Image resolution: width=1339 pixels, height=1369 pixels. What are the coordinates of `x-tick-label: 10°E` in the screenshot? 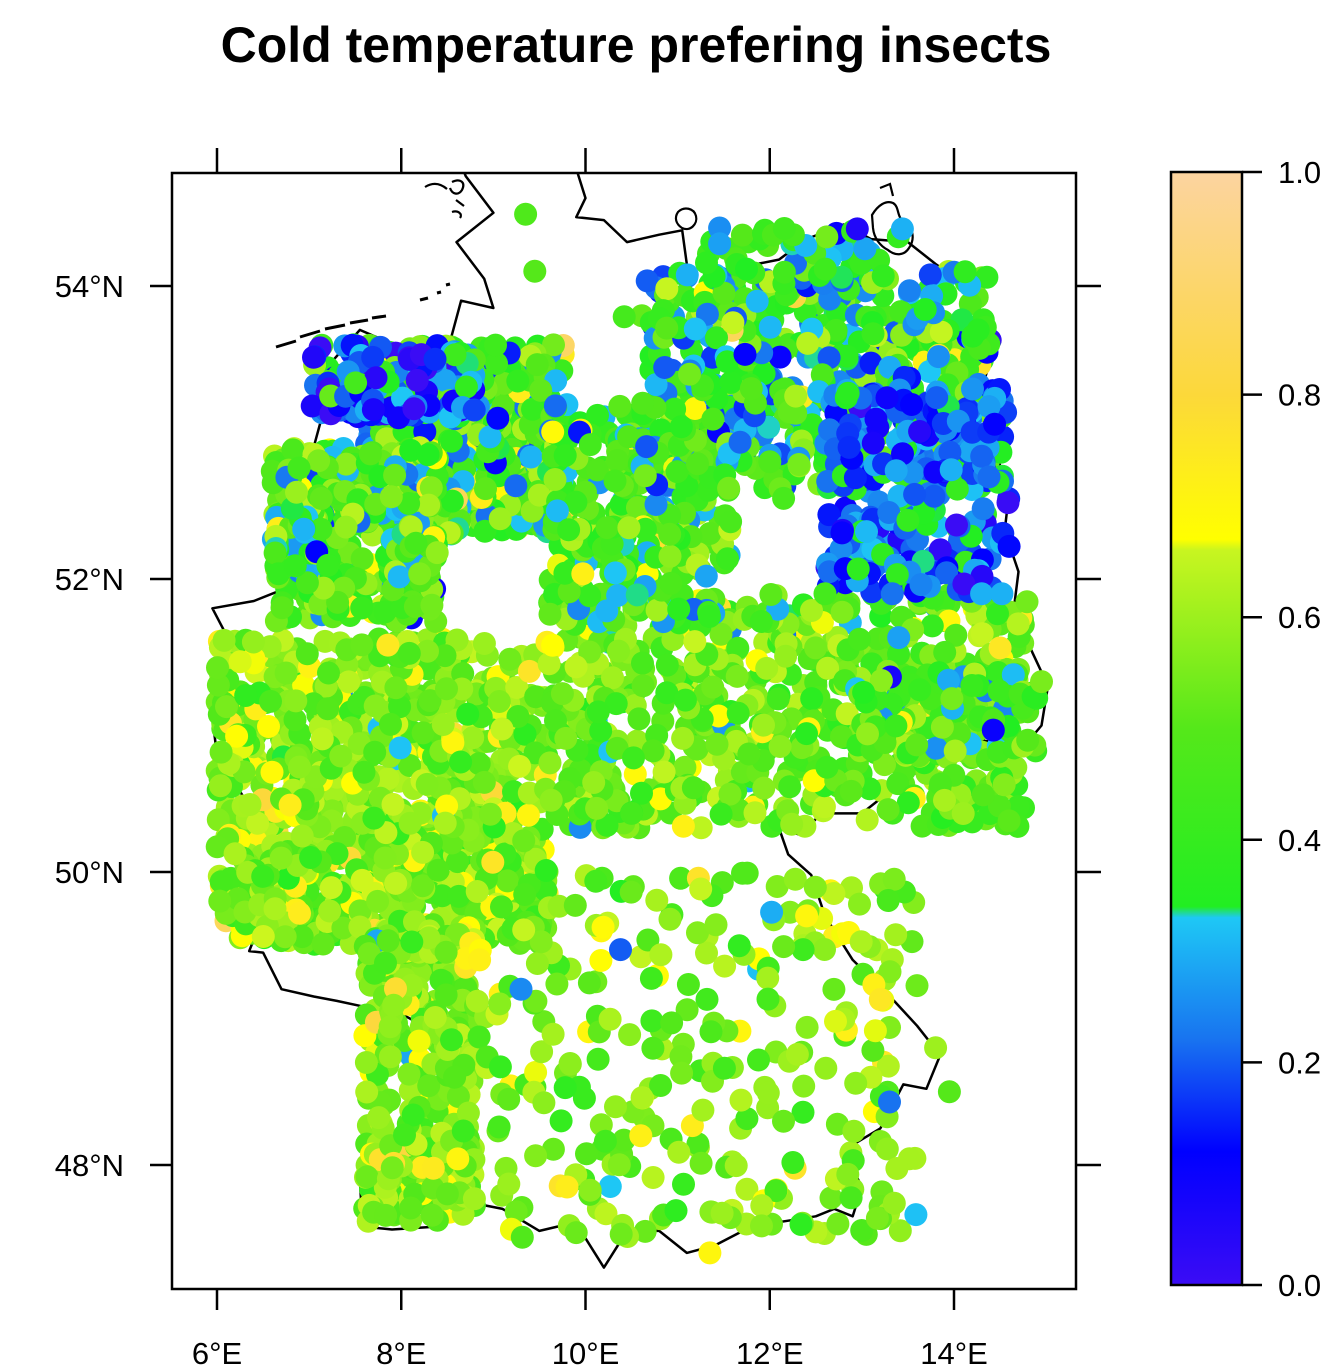 It's located at (586, 1352).